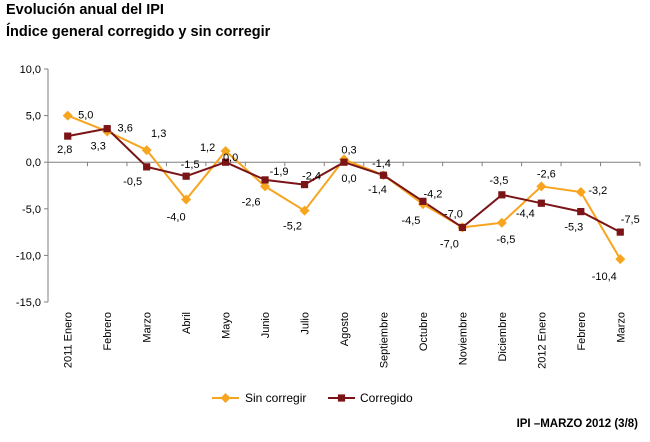 This screenshot has width=650, height=442. Describe the element at coordinates (279, 172) in the screenshot. I see `data-label-corregido: -1,9` at that location.